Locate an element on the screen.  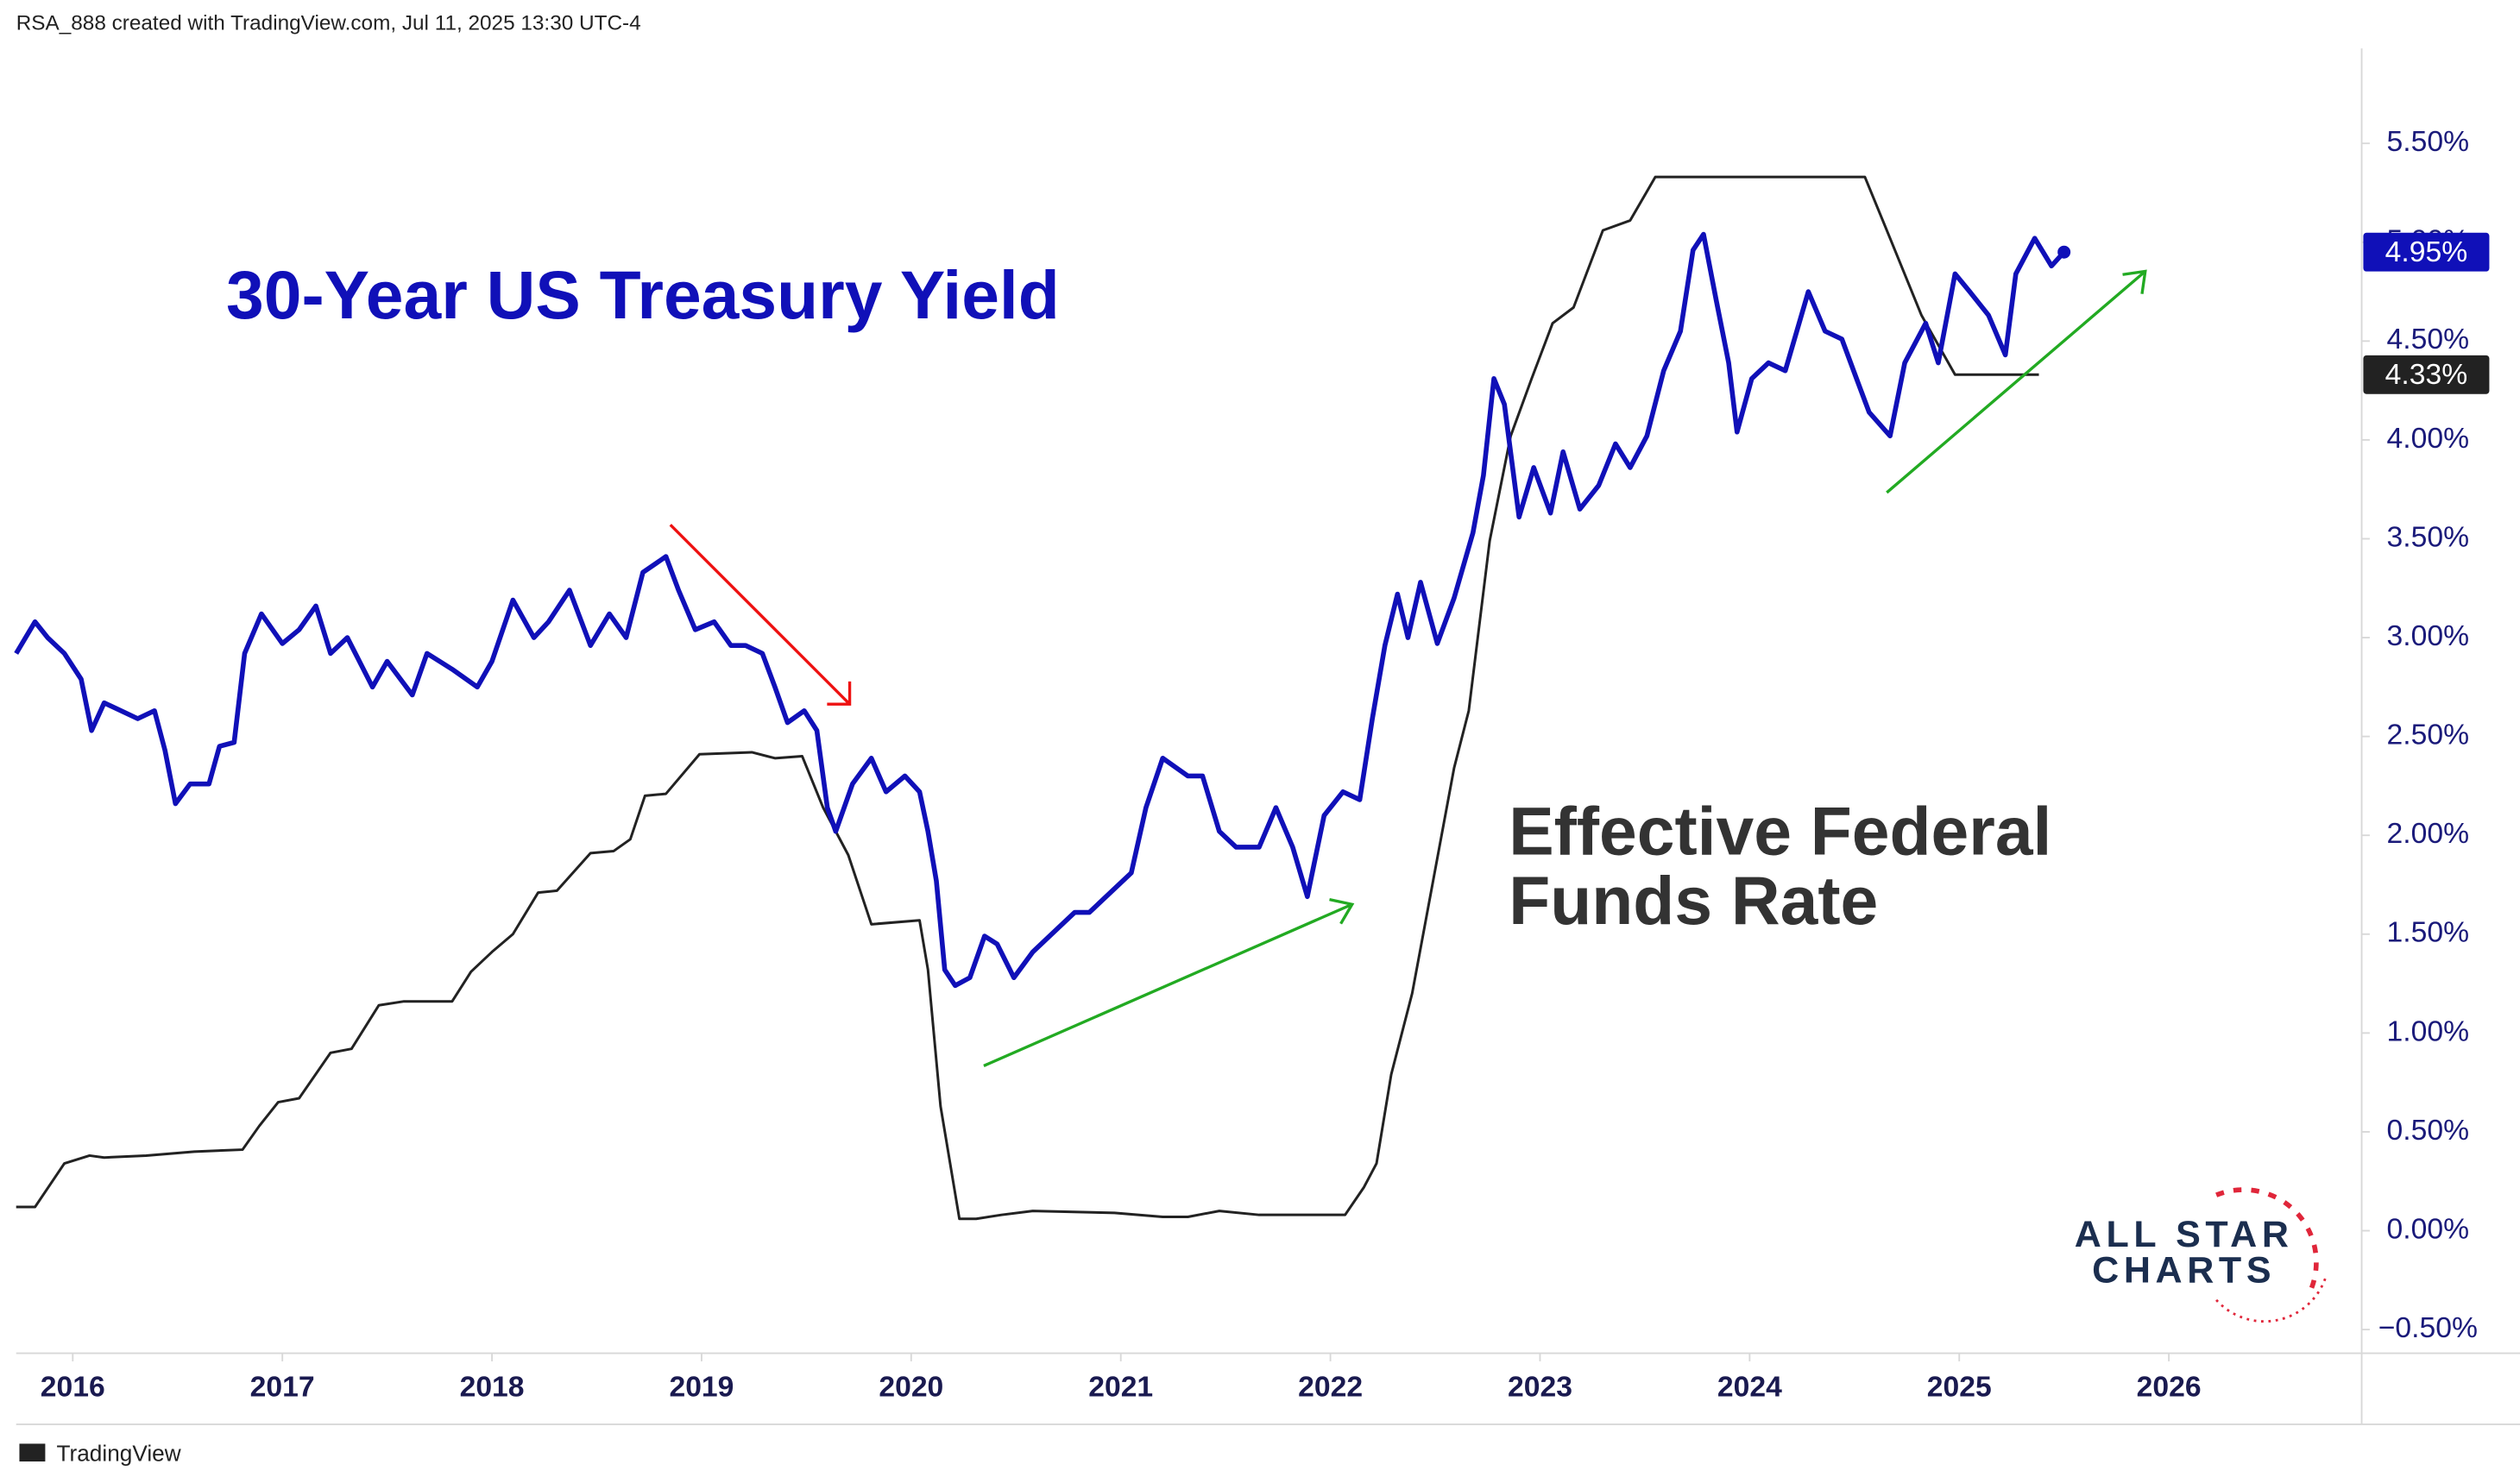
x-tick-label: 2016 is located at coordinates (73, 1388).